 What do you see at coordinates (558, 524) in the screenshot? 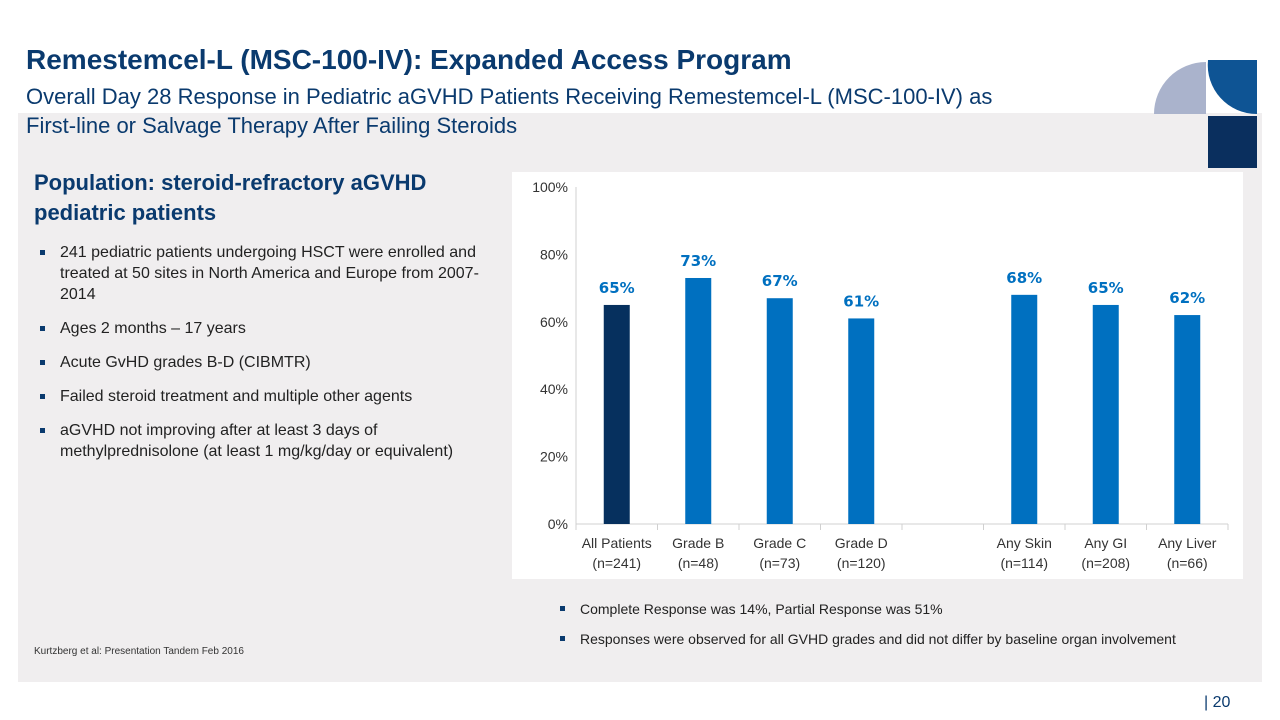
I see `y-tick-label: 0%` at bounding box center [558, 524].